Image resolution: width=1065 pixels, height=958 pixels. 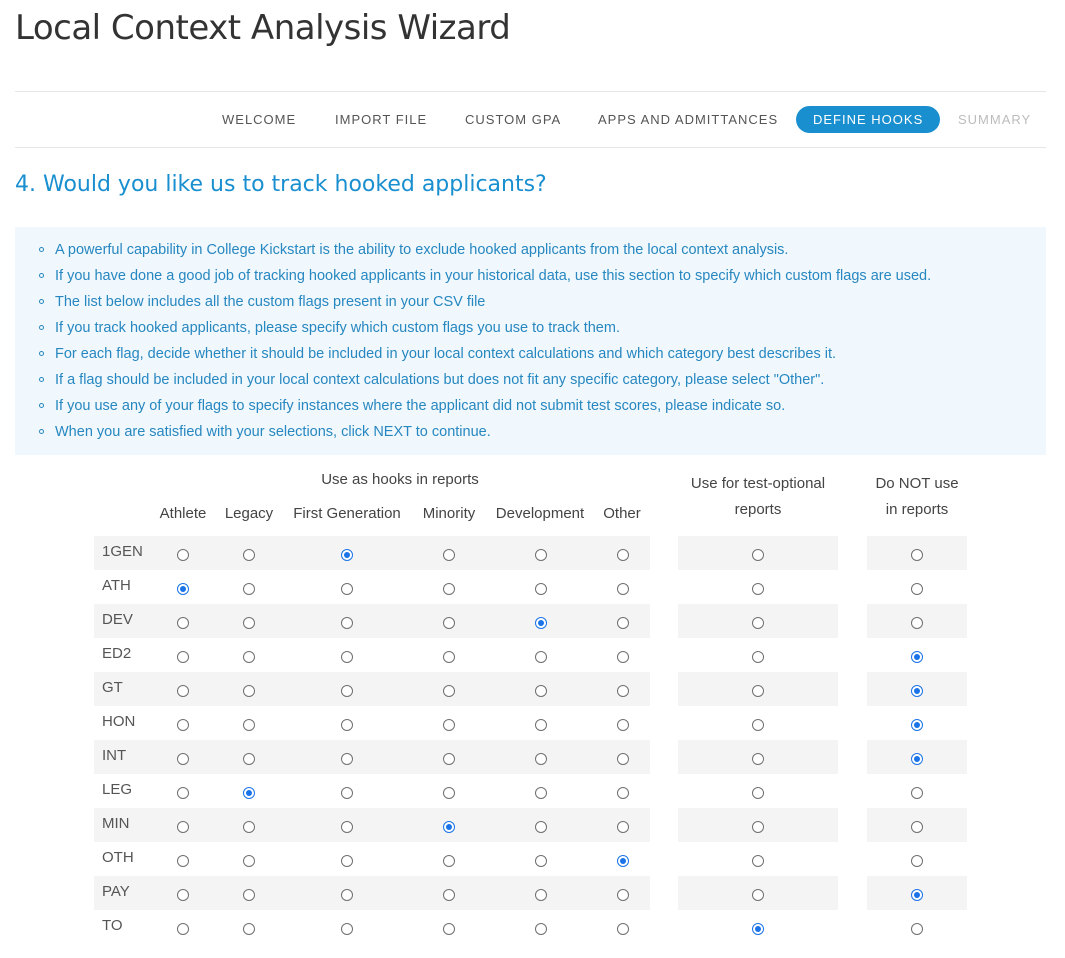 What do you see at coordinates (381, 119) in the screenshot?
I see `step-import-file: IMPORT FILE` at bounding box center [381, 119].